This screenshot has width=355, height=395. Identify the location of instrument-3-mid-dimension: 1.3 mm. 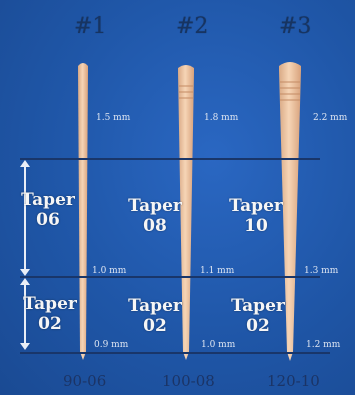
(321, 271).